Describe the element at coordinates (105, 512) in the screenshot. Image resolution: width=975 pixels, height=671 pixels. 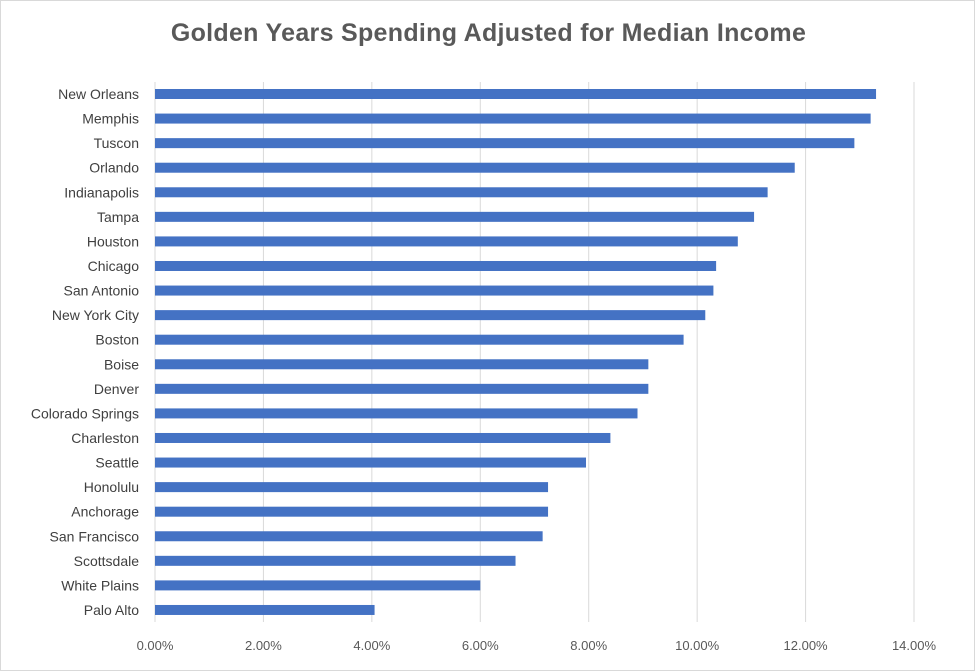
I see `category-label: Anchorage` at that location.